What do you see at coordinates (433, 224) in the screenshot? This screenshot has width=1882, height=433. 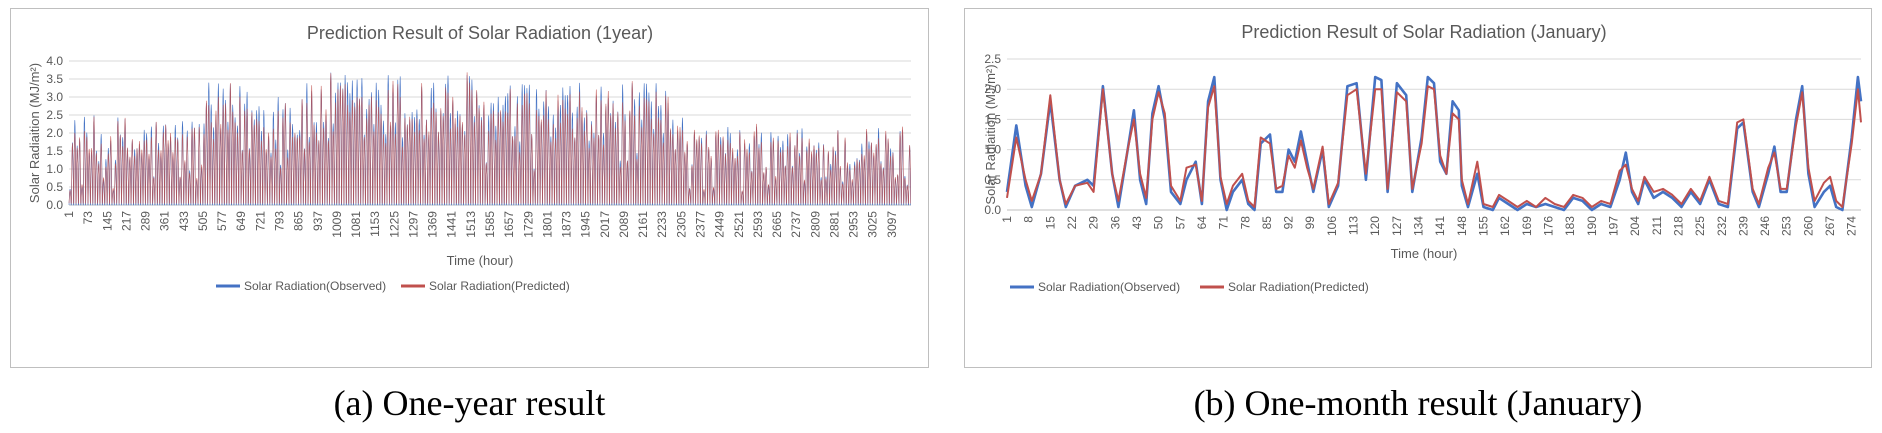 I see `x-tick-label: 1369` at bounding box center [433, 224].